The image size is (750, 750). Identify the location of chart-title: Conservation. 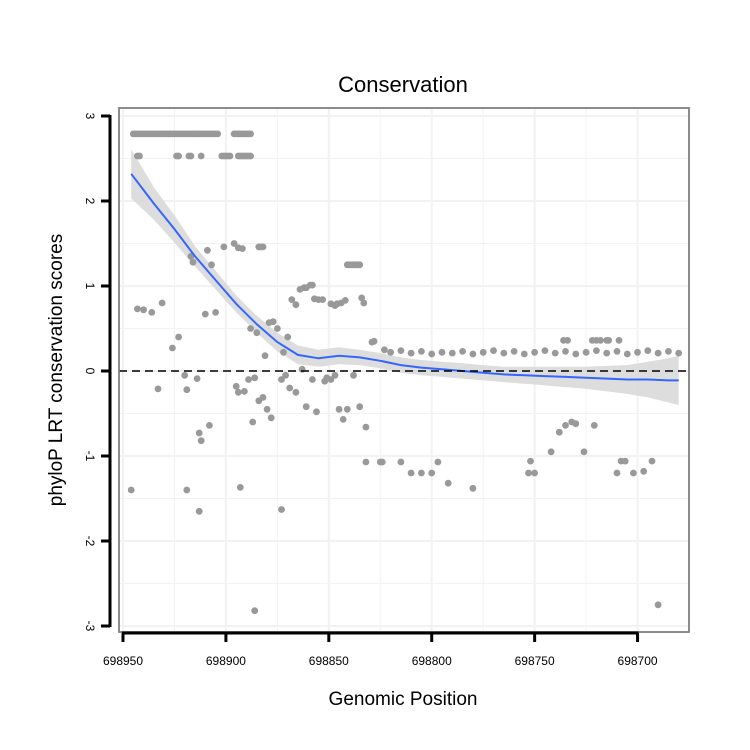
(403, 84).